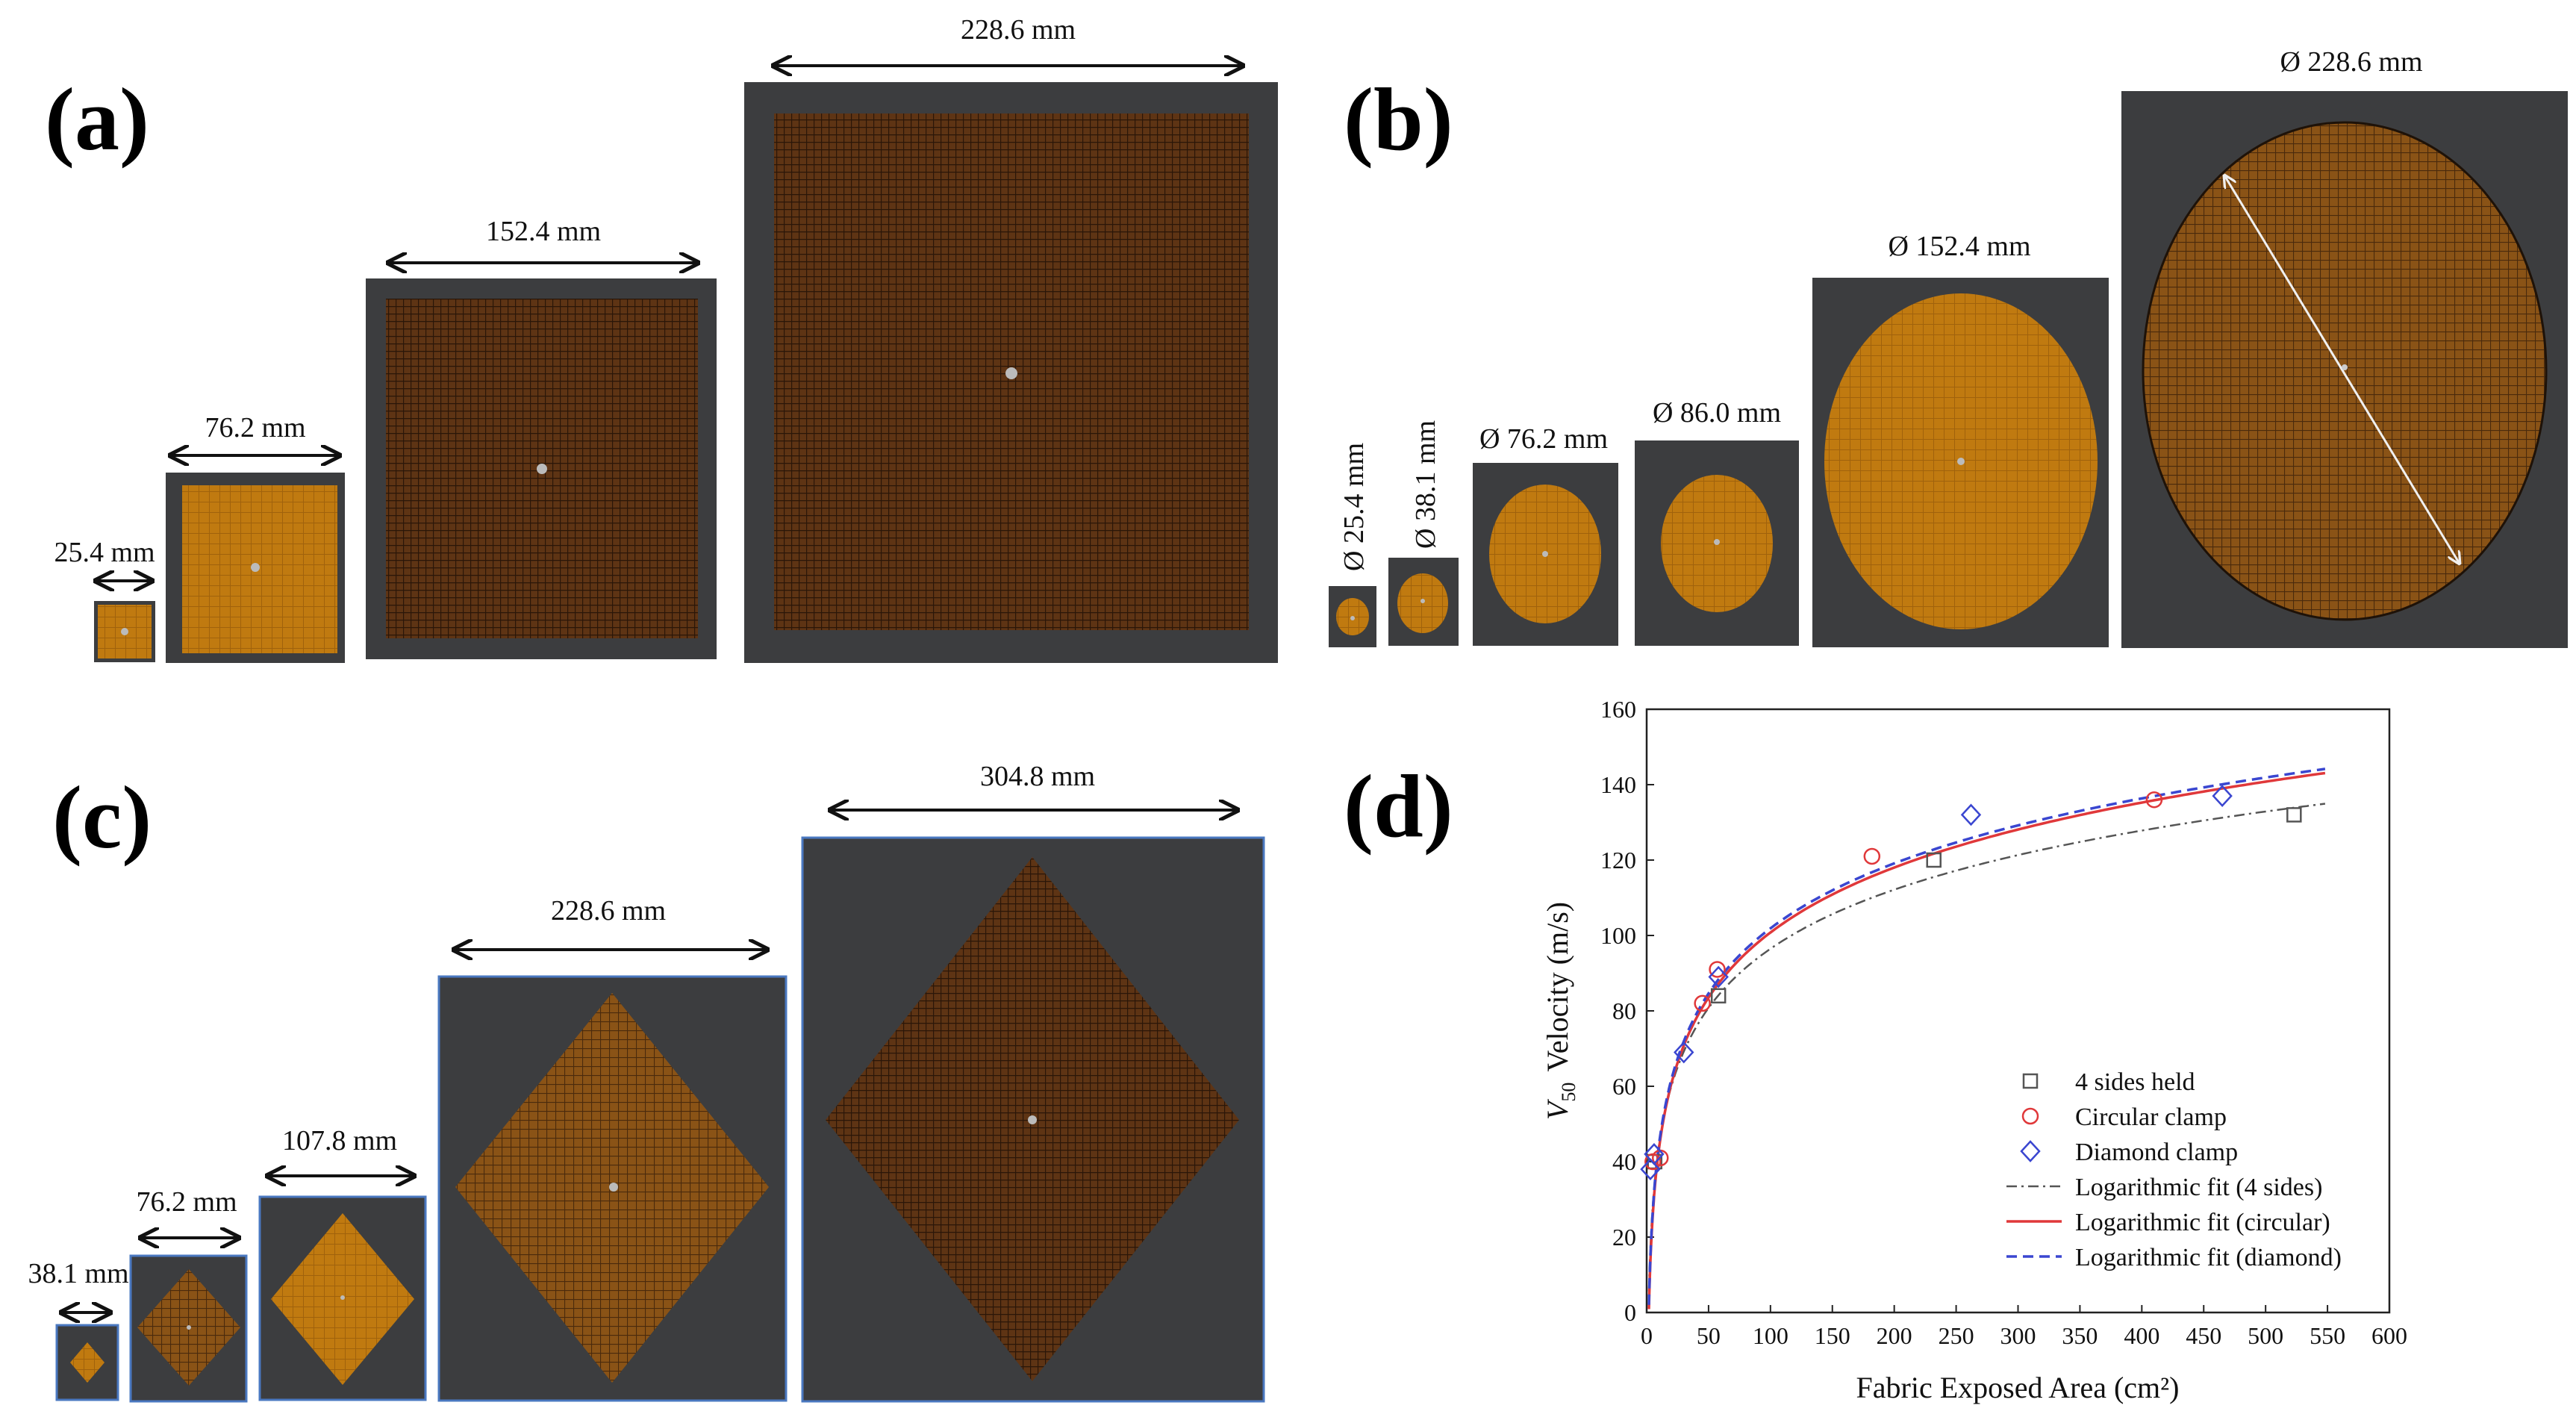 The image size is (2576, 1420). Describe the element at coordinates (104, 552) in the screenshot. I see `dim-label: 25.4 mm` at that location.